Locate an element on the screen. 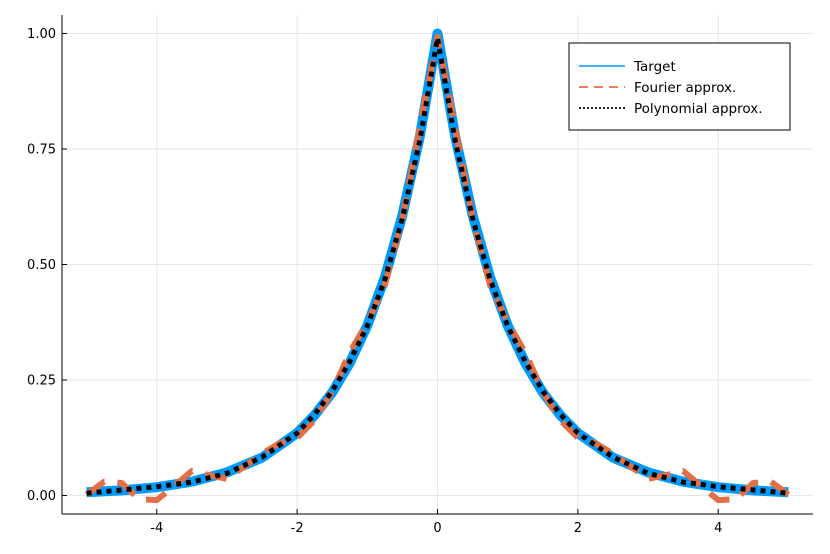  legend: Target Fourier approx. Polynomial approx. is located at coordinates (679, 86).